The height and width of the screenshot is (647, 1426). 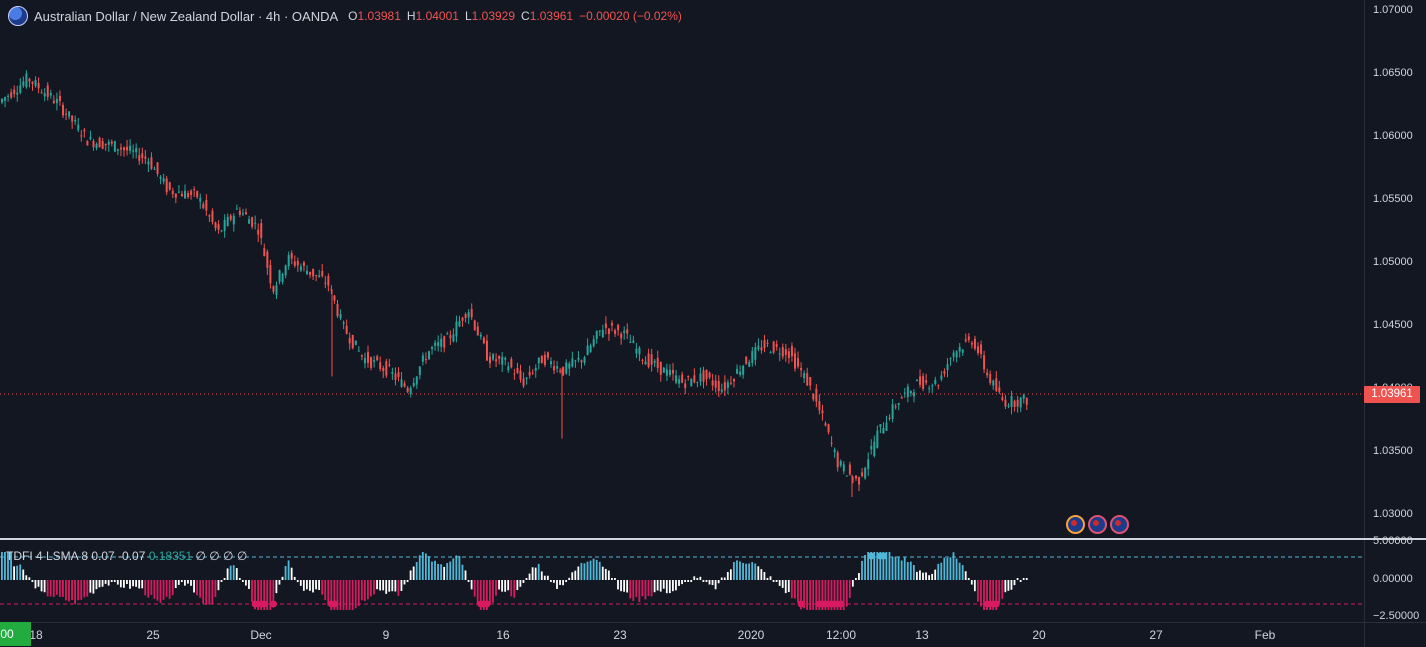 I want to click on indicator-legend: TDFI 4 LSMA 8 0.07 -0.07 0.18351 ∅ ∅ ∅ ∅, so click(x=126, y=556).